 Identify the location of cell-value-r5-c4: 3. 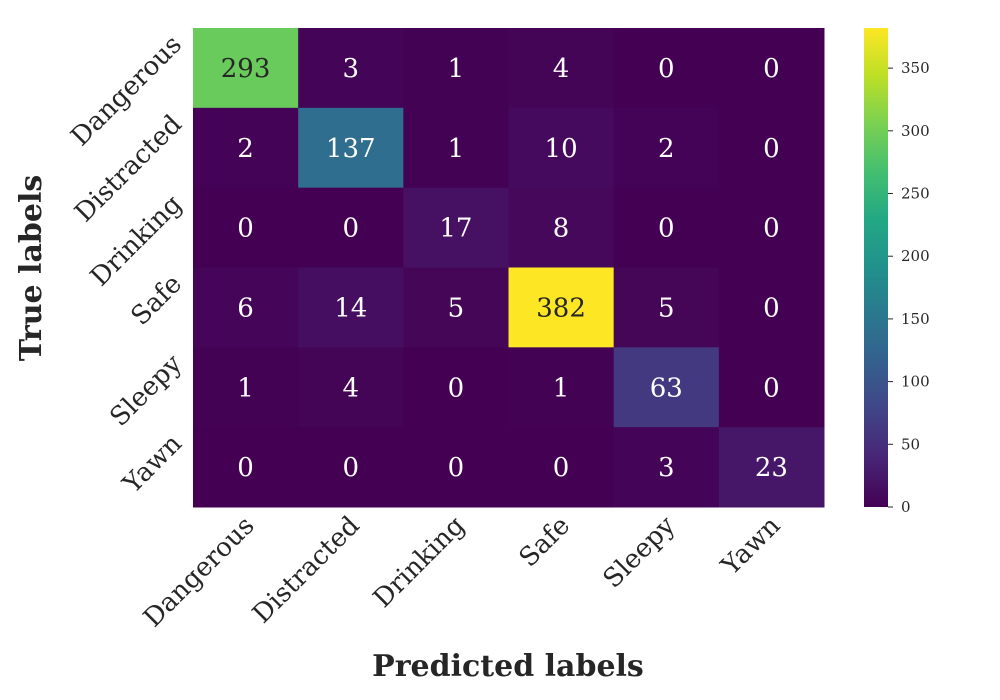
(666, 468).